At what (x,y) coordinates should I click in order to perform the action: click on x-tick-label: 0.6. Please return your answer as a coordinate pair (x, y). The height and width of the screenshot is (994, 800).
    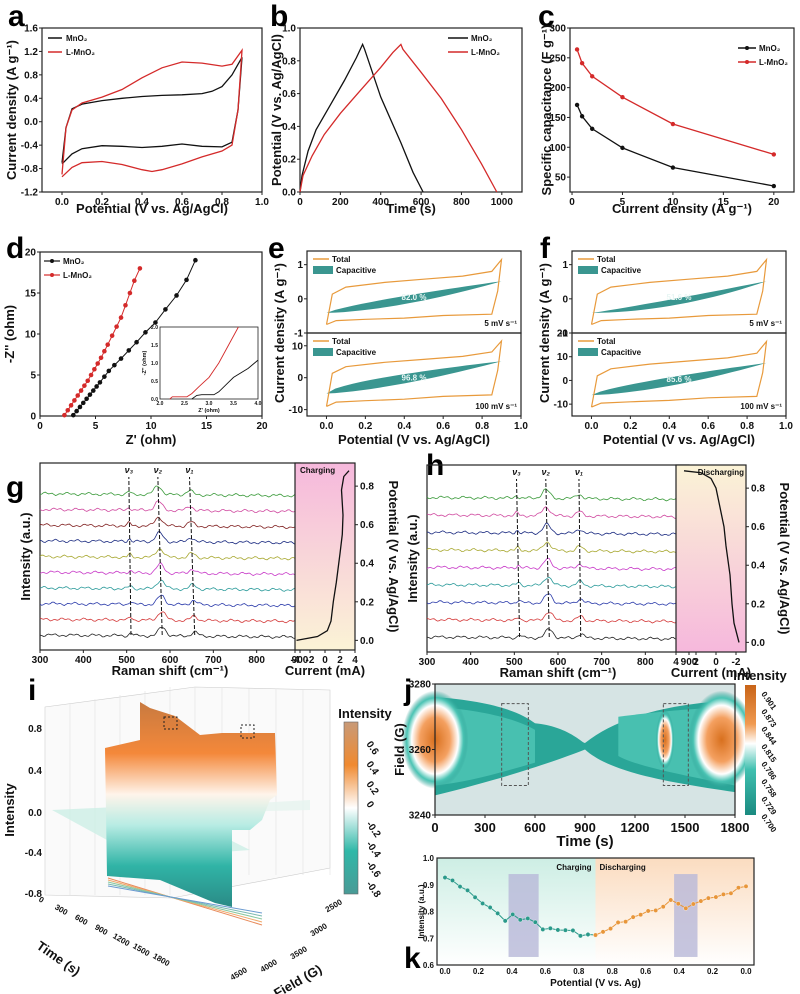
    Looking at the image, I should click on (182, 202).